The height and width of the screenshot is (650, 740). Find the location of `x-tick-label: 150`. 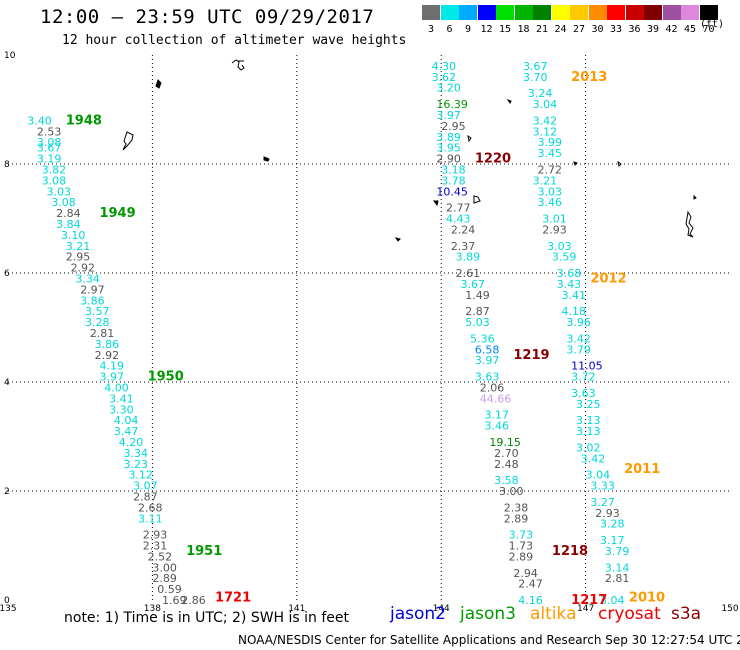

x-tick-label: 150 is located at coordinates (729, 609).